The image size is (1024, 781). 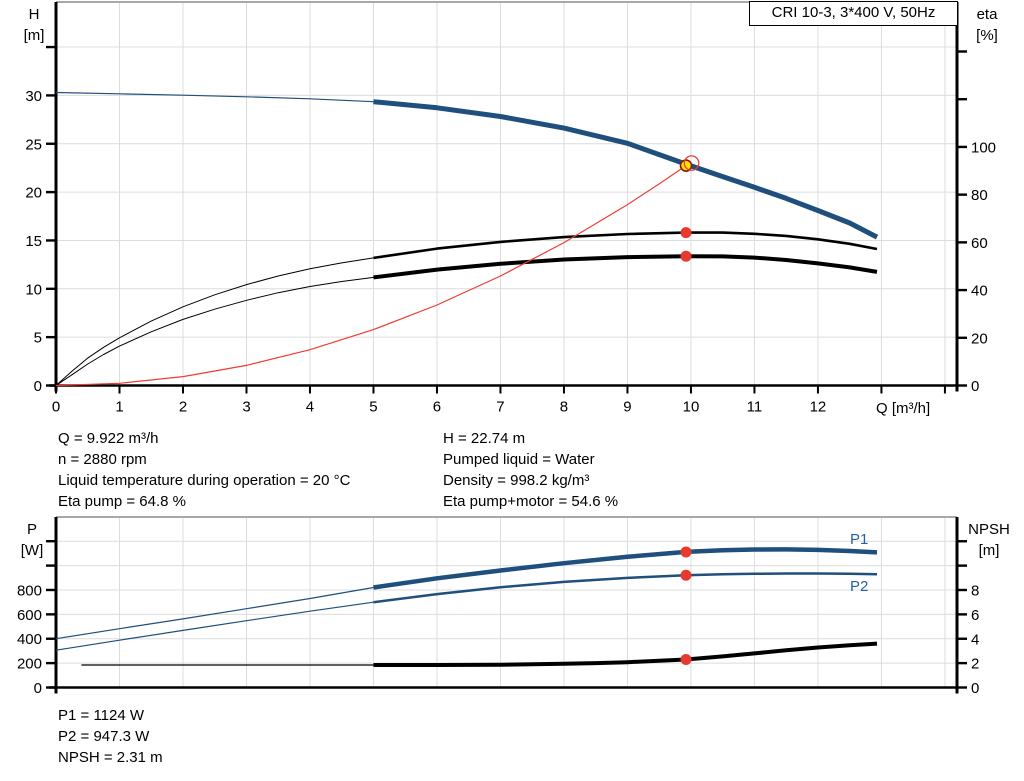 I want to click on p-axis-label: P [W], so click(x=32, y=540).